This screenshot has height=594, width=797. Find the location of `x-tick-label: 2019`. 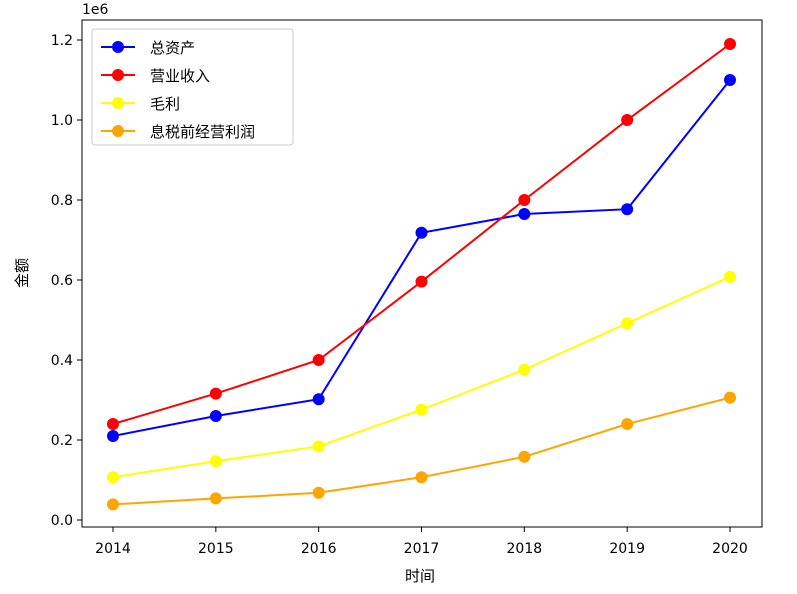

x-tick-label: 2019 is located at coordinates (627, 549).